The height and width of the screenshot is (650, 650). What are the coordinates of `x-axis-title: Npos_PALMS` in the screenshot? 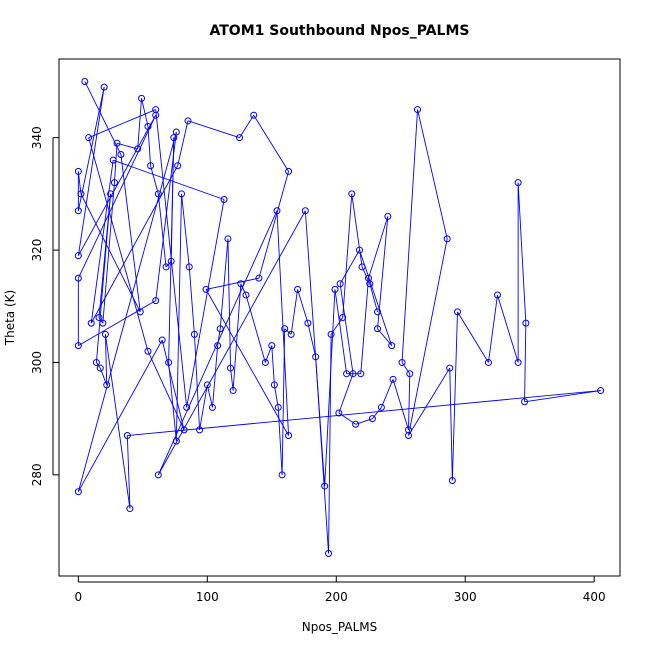 It's located at (340, 627).